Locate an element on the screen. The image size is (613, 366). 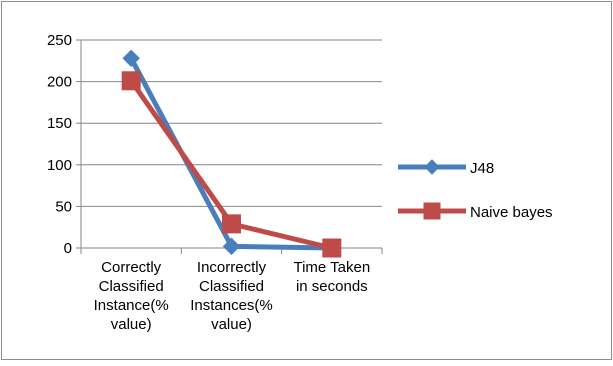
y-tick-label: 200 is located at coordinates (59, 82).